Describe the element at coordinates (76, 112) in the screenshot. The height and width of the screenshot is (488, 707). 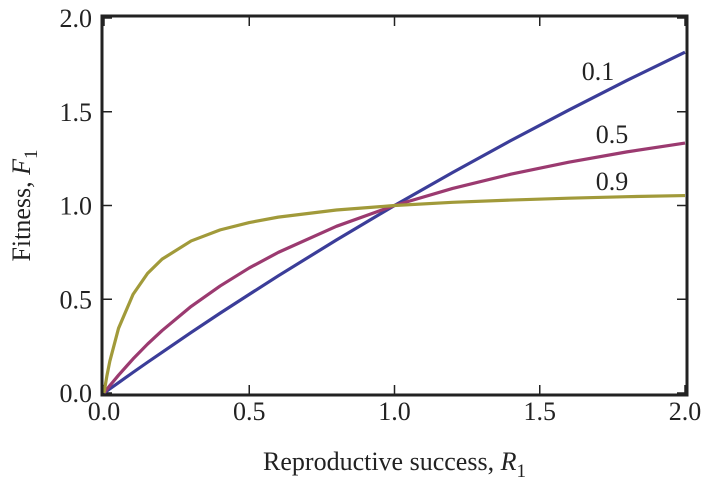
I see `y-tick-label: 1.5` at that location.